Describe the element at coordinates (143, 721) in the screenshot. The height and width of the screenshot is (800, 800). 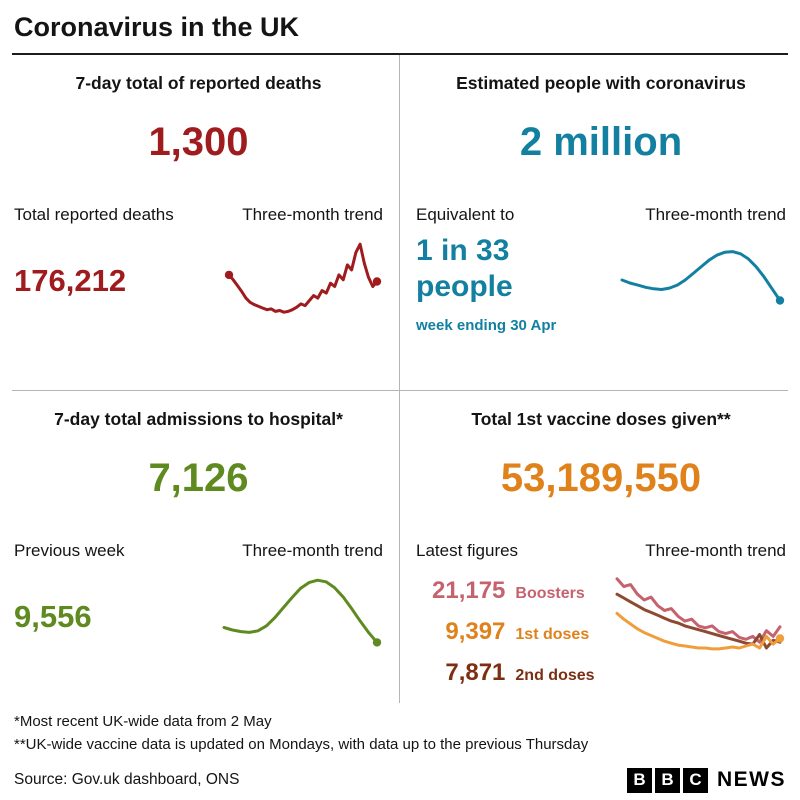
I see `footnote-hospital-data: *Most recent UK-wide data from 2 May` at that location.